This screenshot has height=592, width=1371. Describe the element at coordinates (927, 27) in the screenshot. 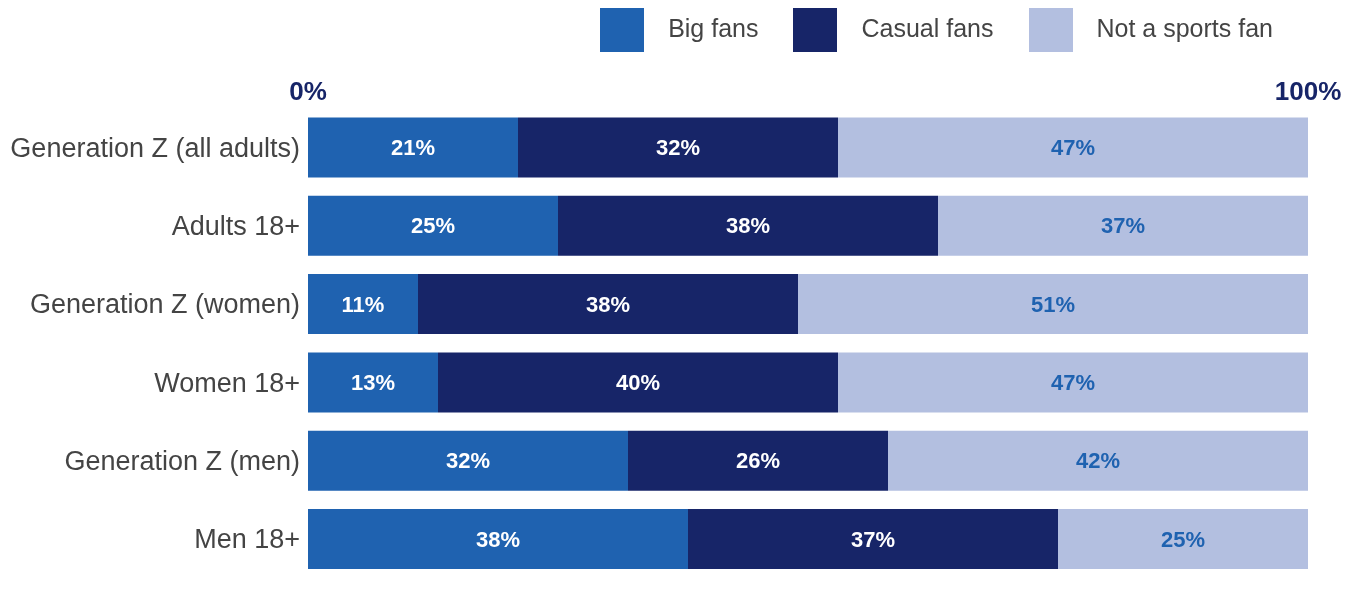

I see `legend-label: Casual fans` at that location.